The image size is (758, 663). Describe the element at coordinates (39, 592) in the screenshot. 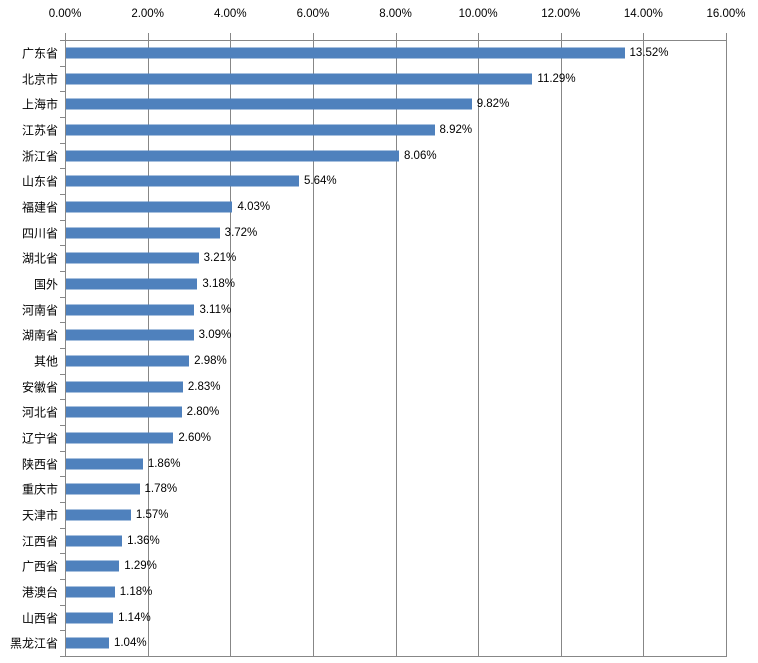

I see `category-label: 港澳台` at that location.